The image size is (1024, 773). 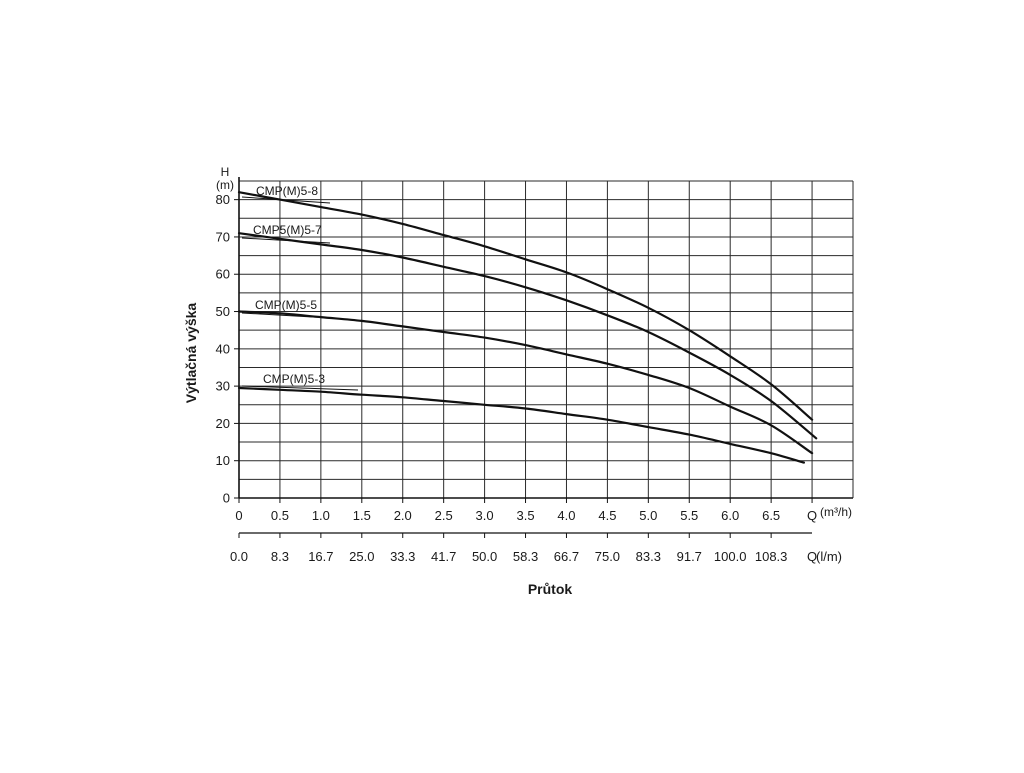 What do you see at coordinates (226, 498) in the screenshot?
I see `y-tick-label: 0` at bounding box center [226, 498].